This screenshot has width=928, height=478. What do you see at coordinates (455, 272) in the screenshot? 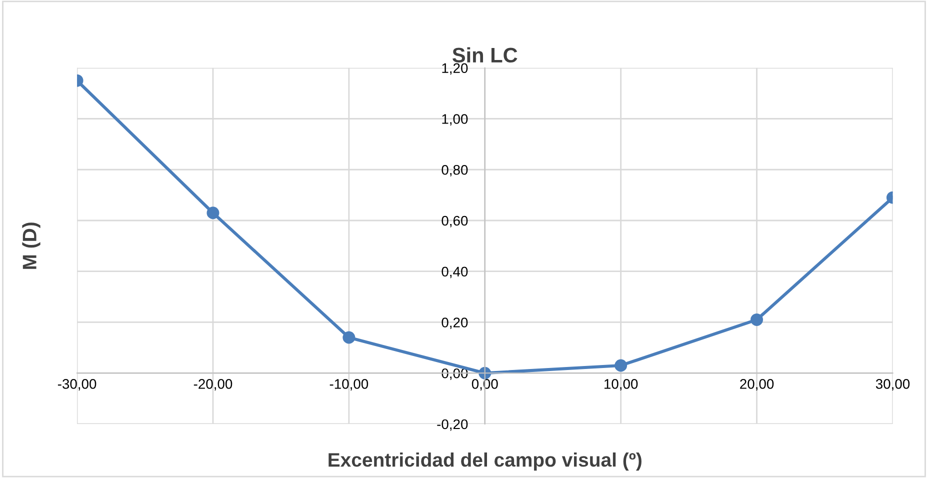
I see `y-tick-label: 0,40` at bounding box center [455, 272].